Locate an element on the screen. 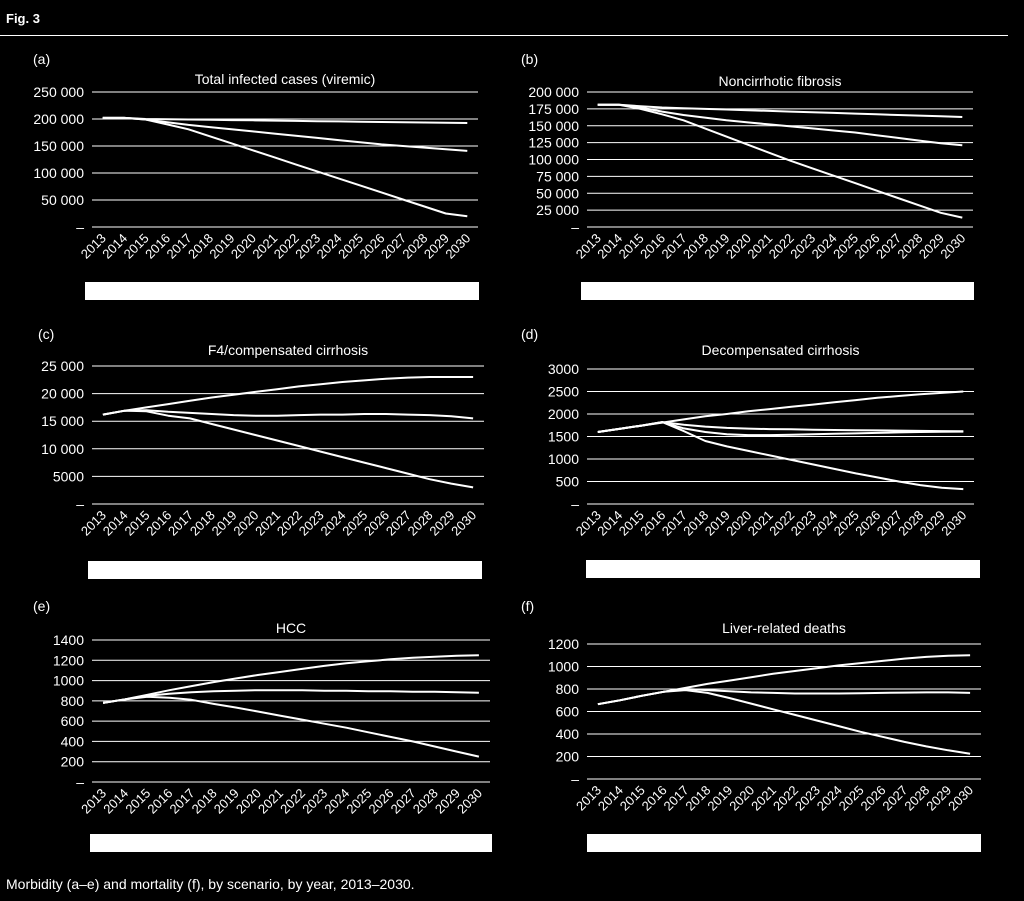  panel-label: (e) is located at coordinates (41, 606).